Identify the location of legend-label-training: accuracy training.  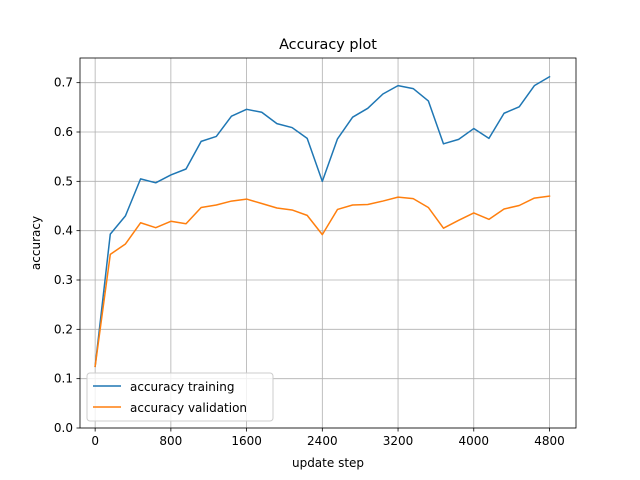
(182, 387).